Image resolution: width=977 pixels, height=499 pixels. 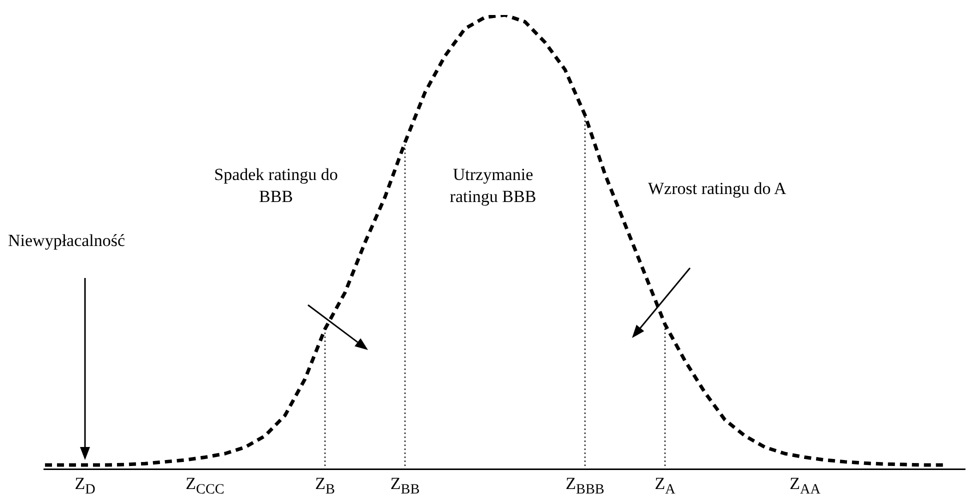 I want to click on annotation: Spadek ratingu do BBB, so click(x=276, y=186).